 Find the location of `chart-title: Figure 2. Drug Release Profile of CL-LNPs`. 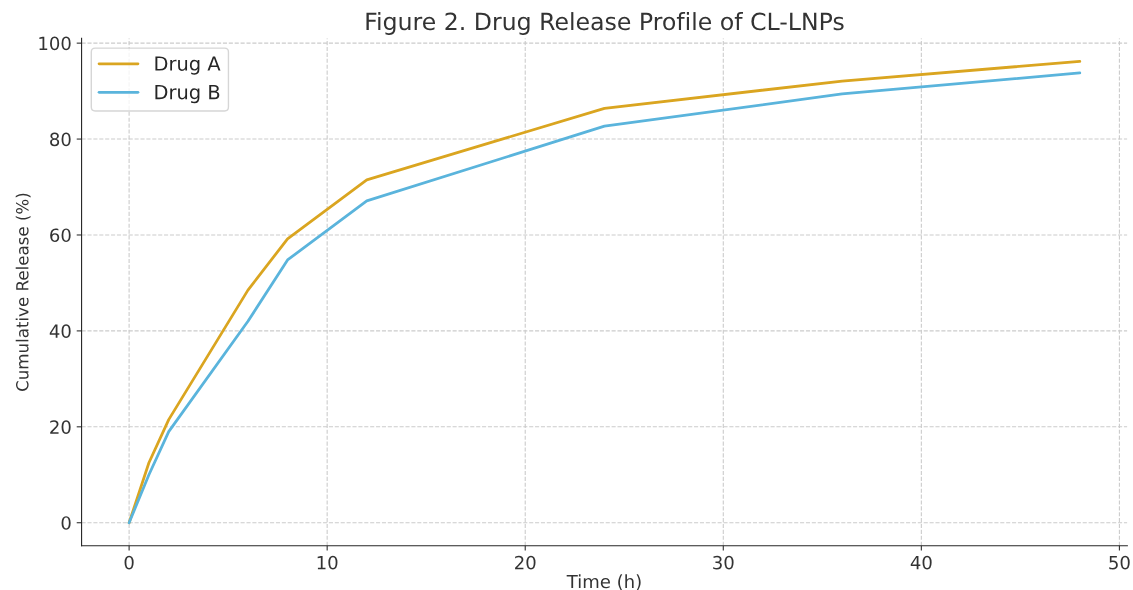

chart-title: Figure 2. Drug Release Profile of CL-LNPs is located at coordinates (605, 23).